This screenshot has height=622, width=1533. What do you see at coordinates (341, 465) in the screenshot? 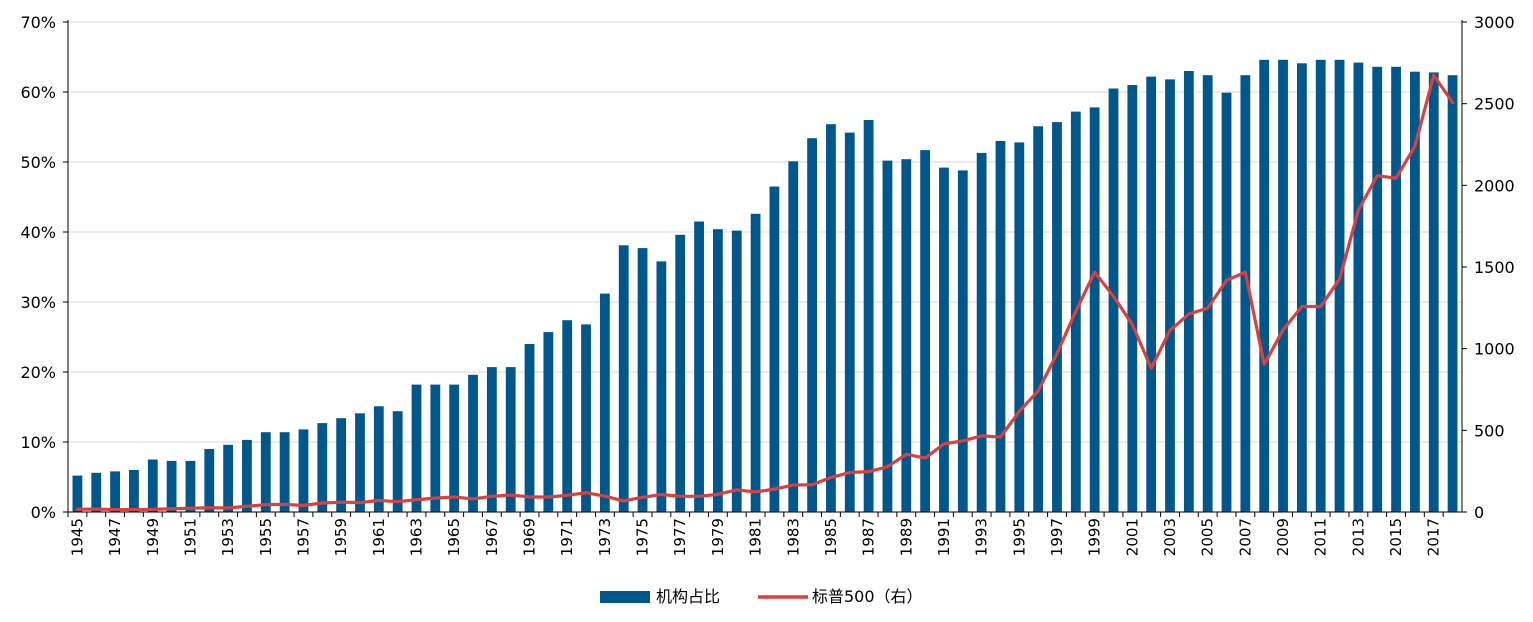
I see `bar-1959` at bounding box center [341, 465].